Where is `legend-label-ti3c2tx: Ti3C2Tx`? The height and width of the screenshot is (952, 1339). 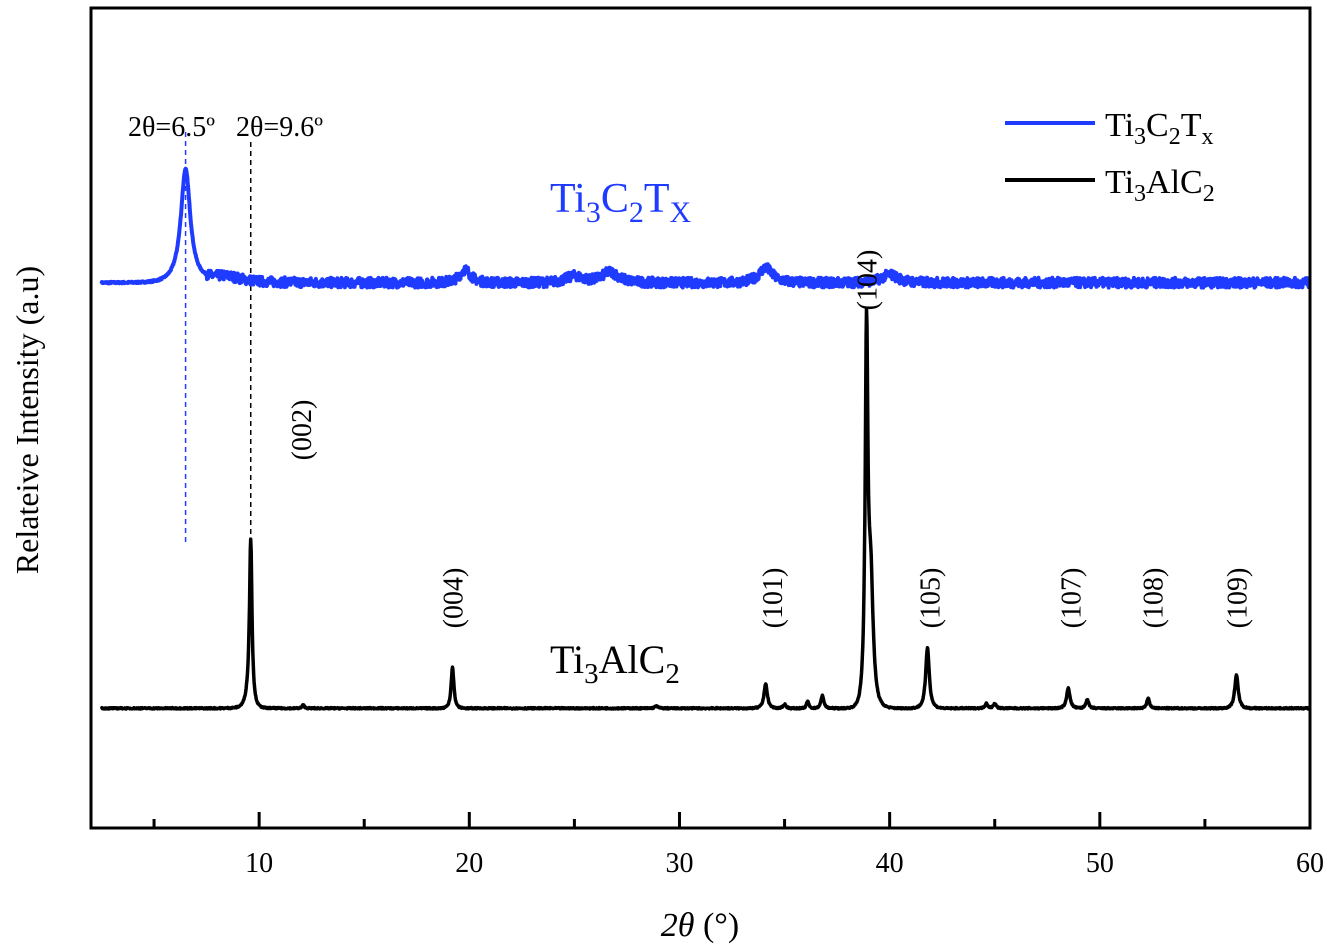 legend-label-ti3c2tx: Ti3C2Tx is located at coordinates (1159, 128).